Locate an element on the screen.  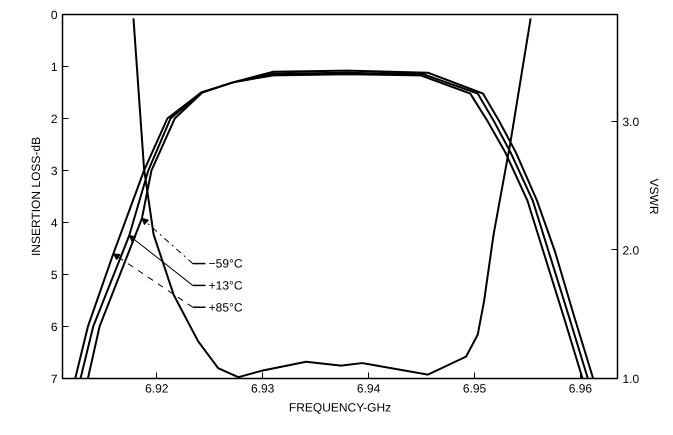
legend-label: +85°C is located at coordinates (225, 307).